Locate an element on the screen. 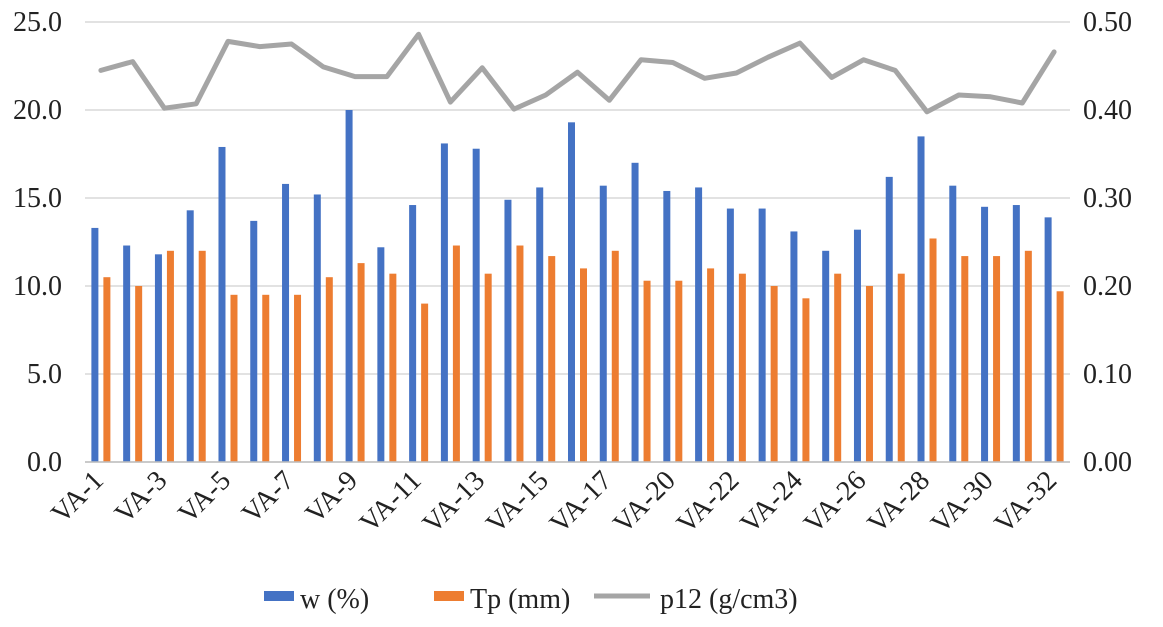 This screenshot has height=627, width=1163. x-tick-label: VA-26 is located at coordinates (835, 502).